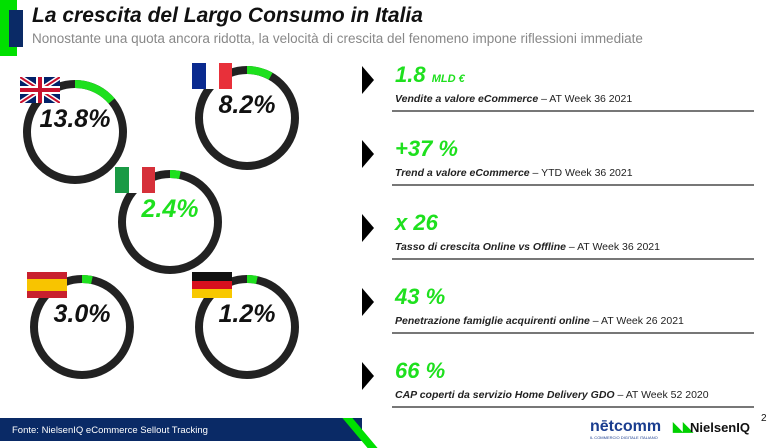  I want to click on page-number: 2, so click(764, 418).